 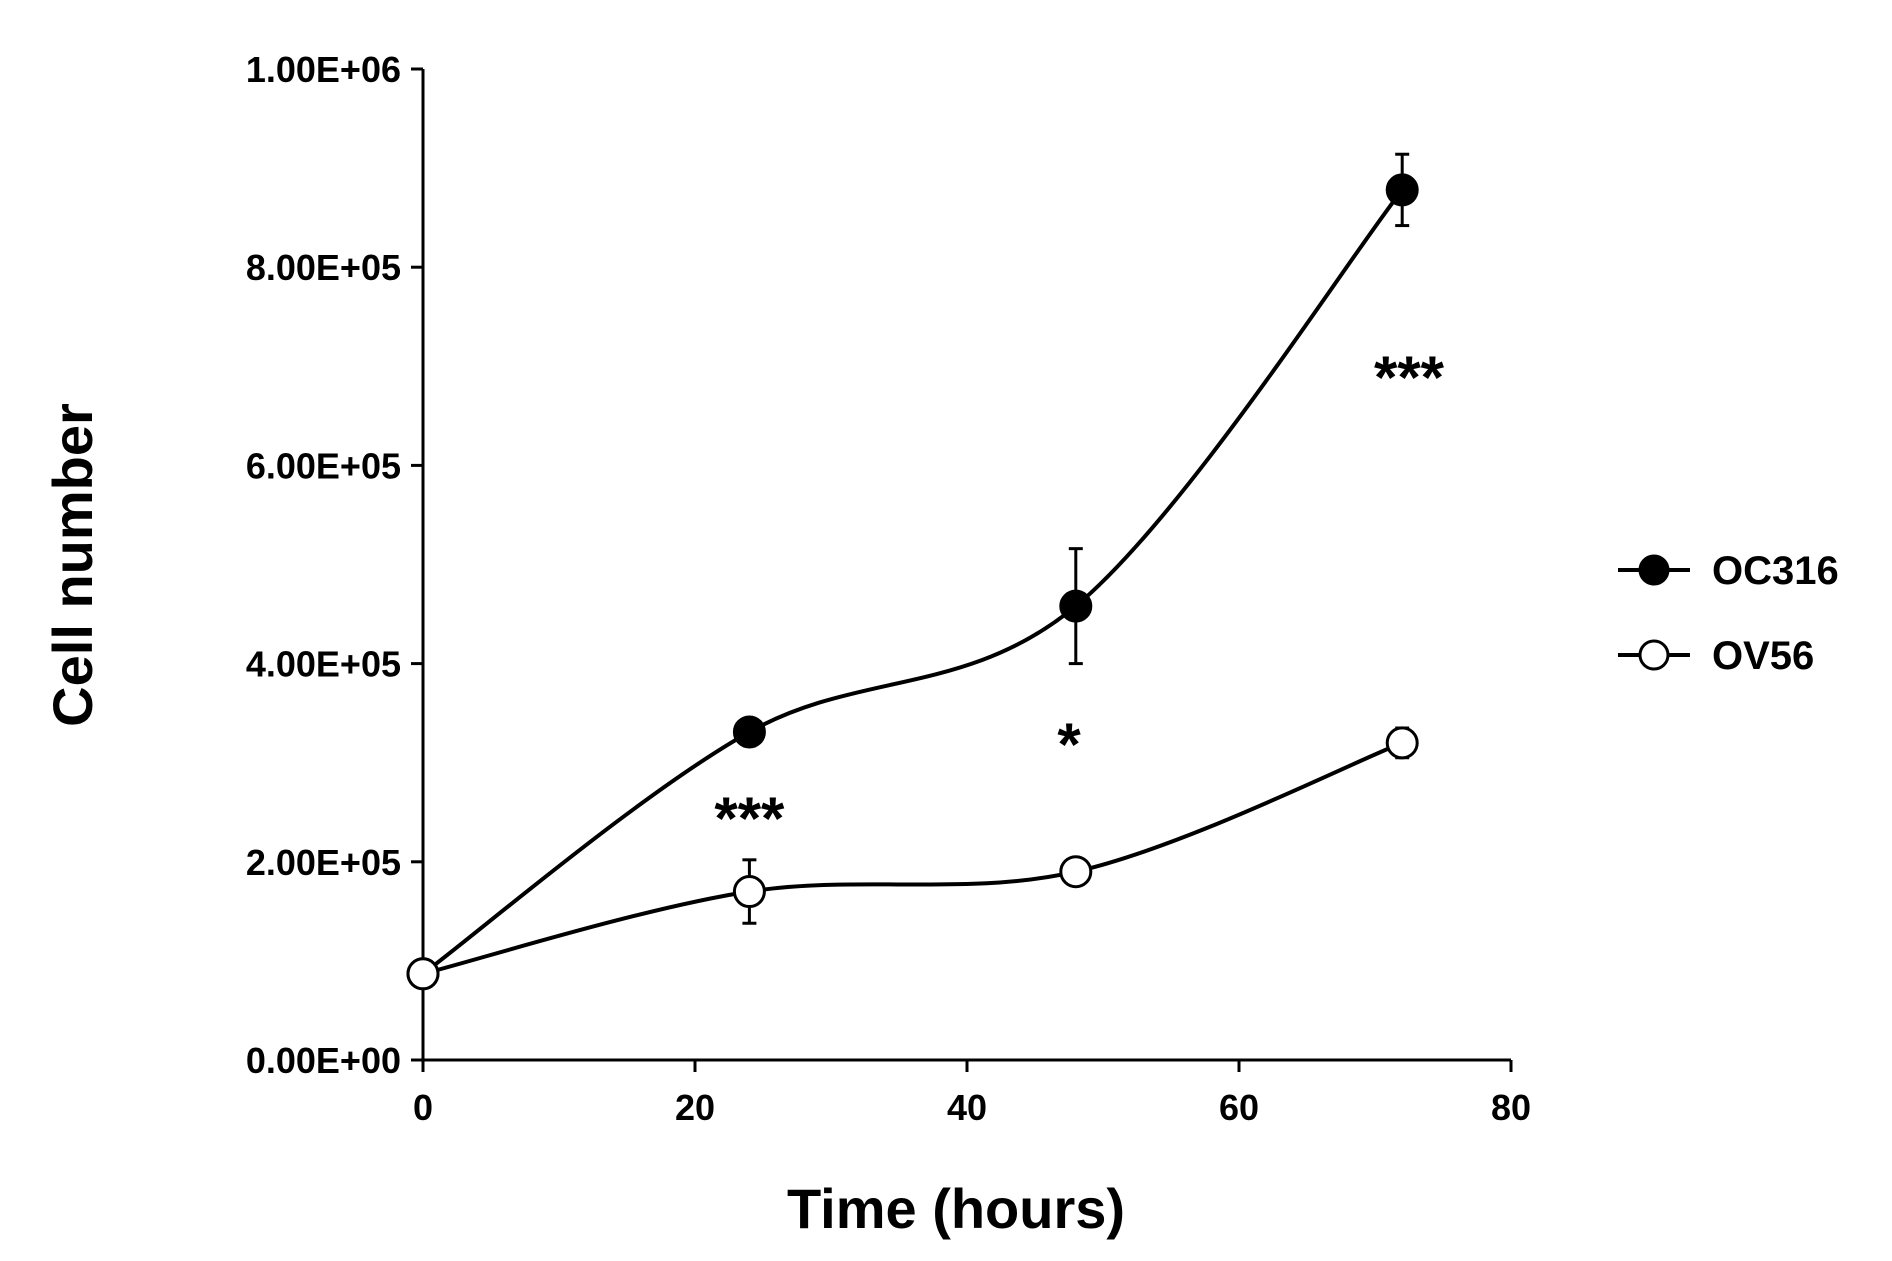 What do you see at coordinates (1763, 656) in the screenshot?
I see `legend-label: OV56` at bounding box center [1763, 656].